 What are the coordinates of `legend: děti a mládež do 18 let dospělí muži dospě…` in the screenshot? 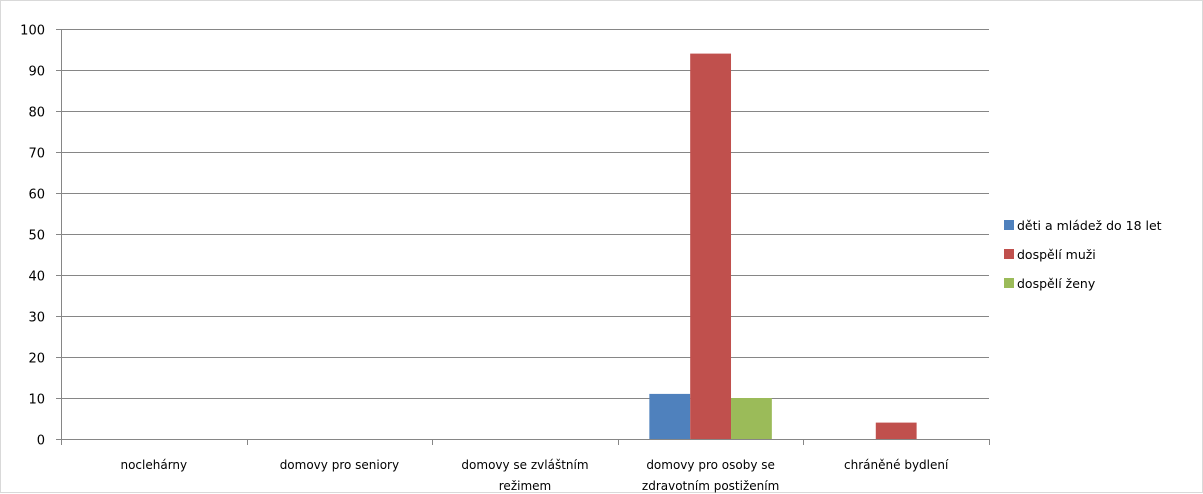 It's located at (1083, 254).